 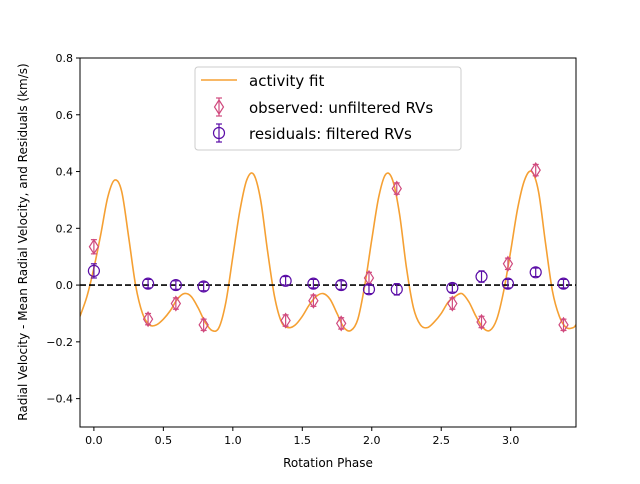 I want to click on legend-fit-label: activity fit, so click(x=287, y=81).